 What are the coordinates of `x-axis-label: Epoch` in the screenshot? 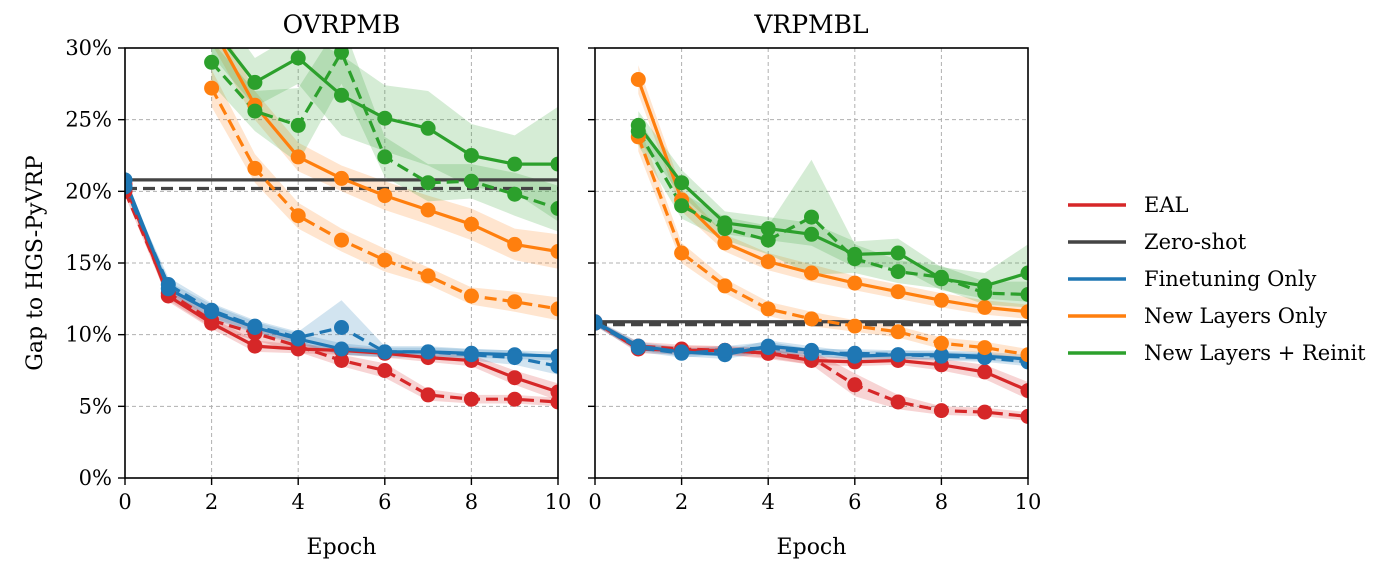 It's located at (342, 547).